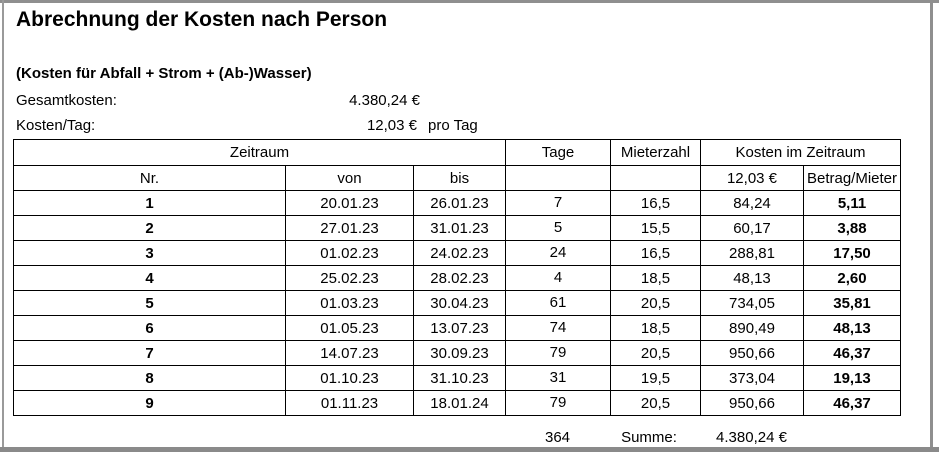 This screenshot has width=939, height=453. Describe the element at coordinates (752, 303) in the screenshot. I see `cell-kosten: 734,05` at that location.